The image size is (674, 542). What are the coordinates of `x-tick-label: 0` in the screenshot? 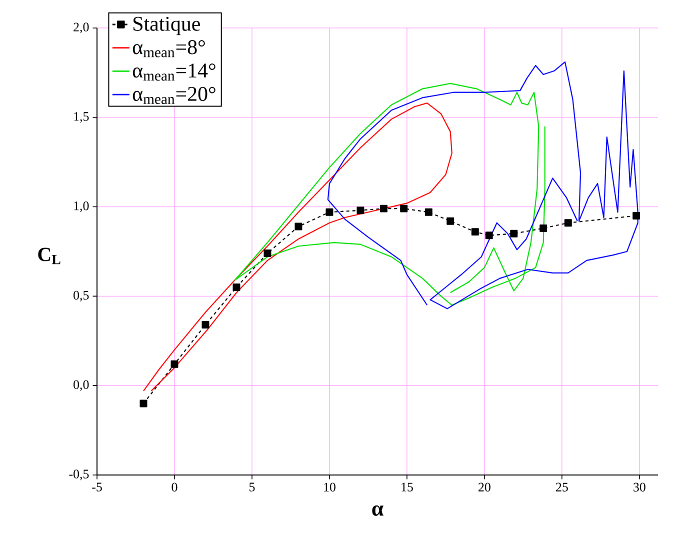 It's located at (175, 487).